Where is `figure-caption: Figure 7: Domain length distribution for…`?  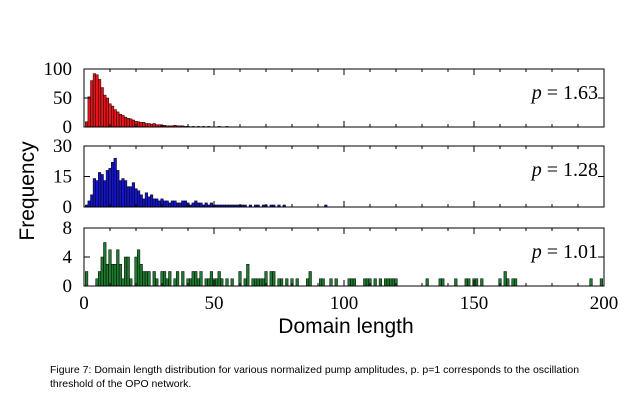
figure-caption: Figure 7: Domain length distribution for… is located at coordinates (315, 377).